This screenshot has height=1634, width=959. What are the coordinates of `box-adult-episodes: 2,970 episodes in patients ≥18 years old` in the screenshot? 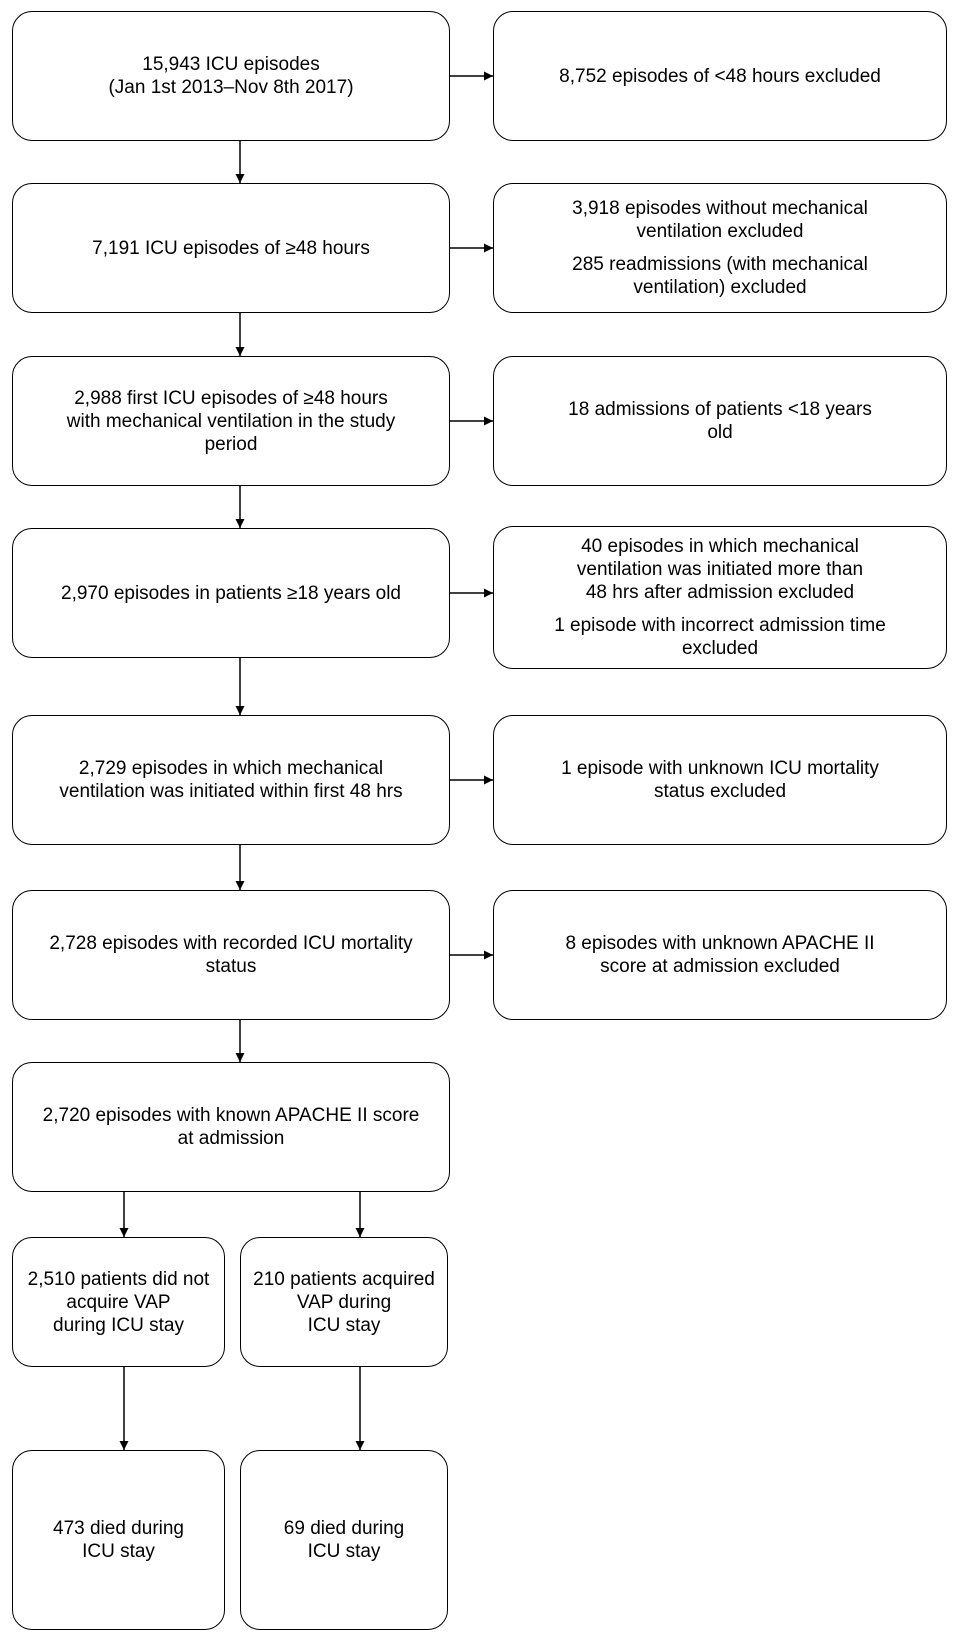 It's located at (231, 593).